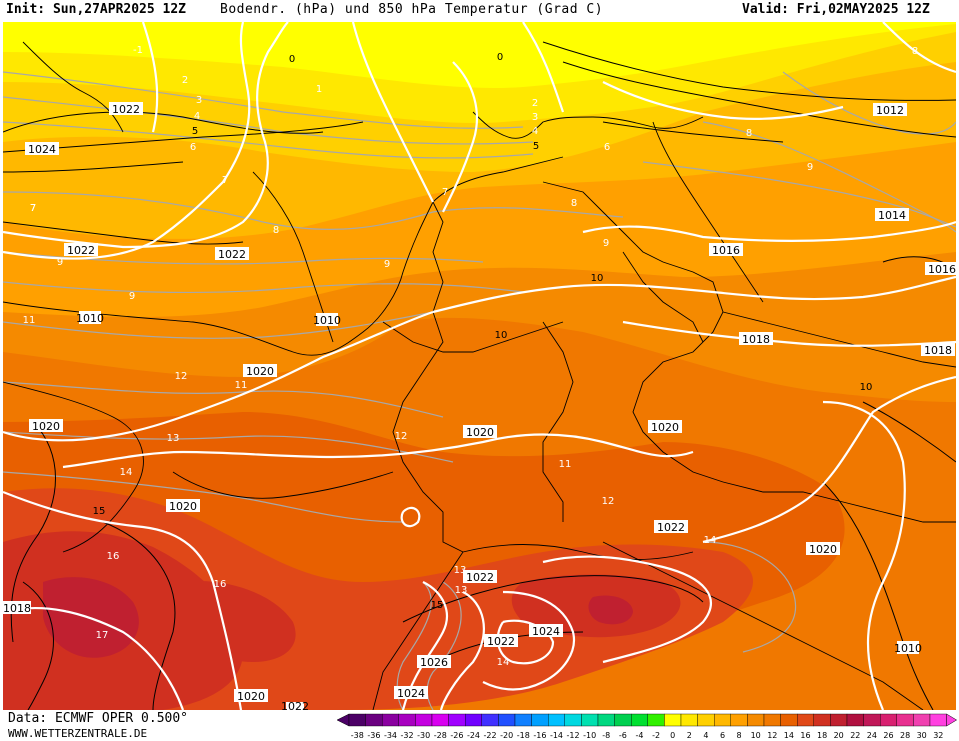 This screenshot has width=959, height=741. Describe the element at coordinates (319, 89) in the screenshot. I see `temp-label: 1` at that location.